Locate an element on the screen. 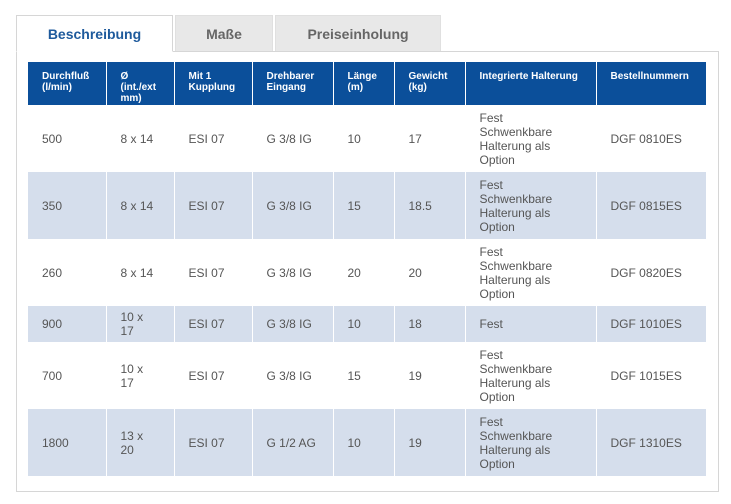  tab-bar: Beschreibung Maße Preiseinholung is located at coordinates (228, 33).